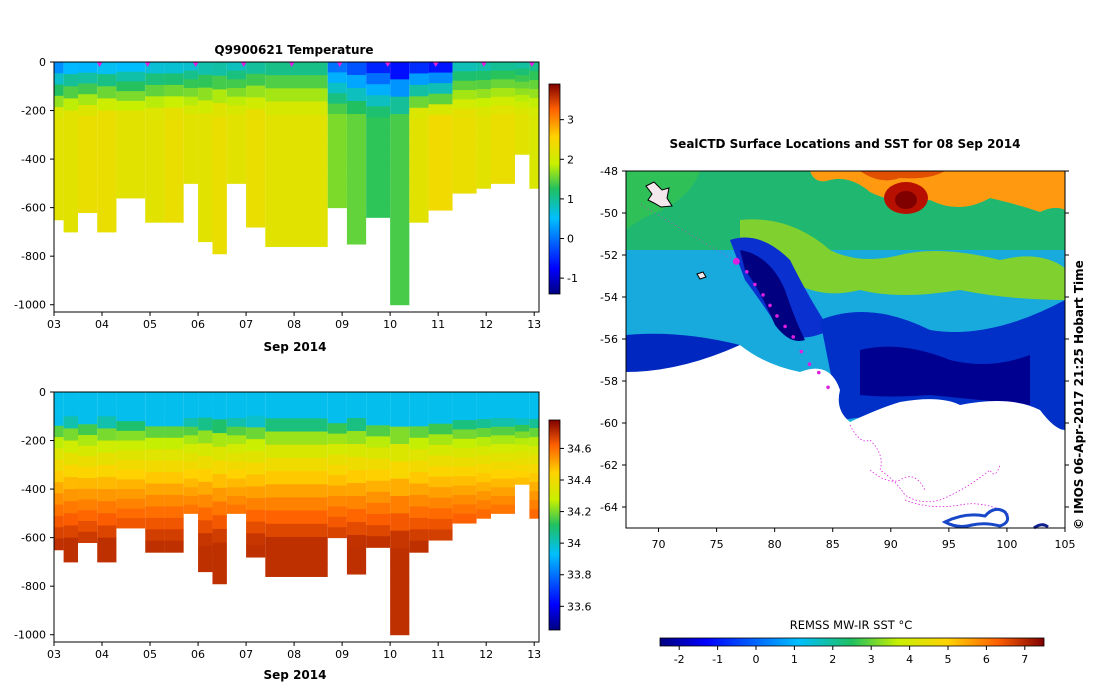 This screenshot has height=700, width=1099. Describe the element at coordinates (42, 392) in the screenshot. I see `y-tick-label: 0` at that location.